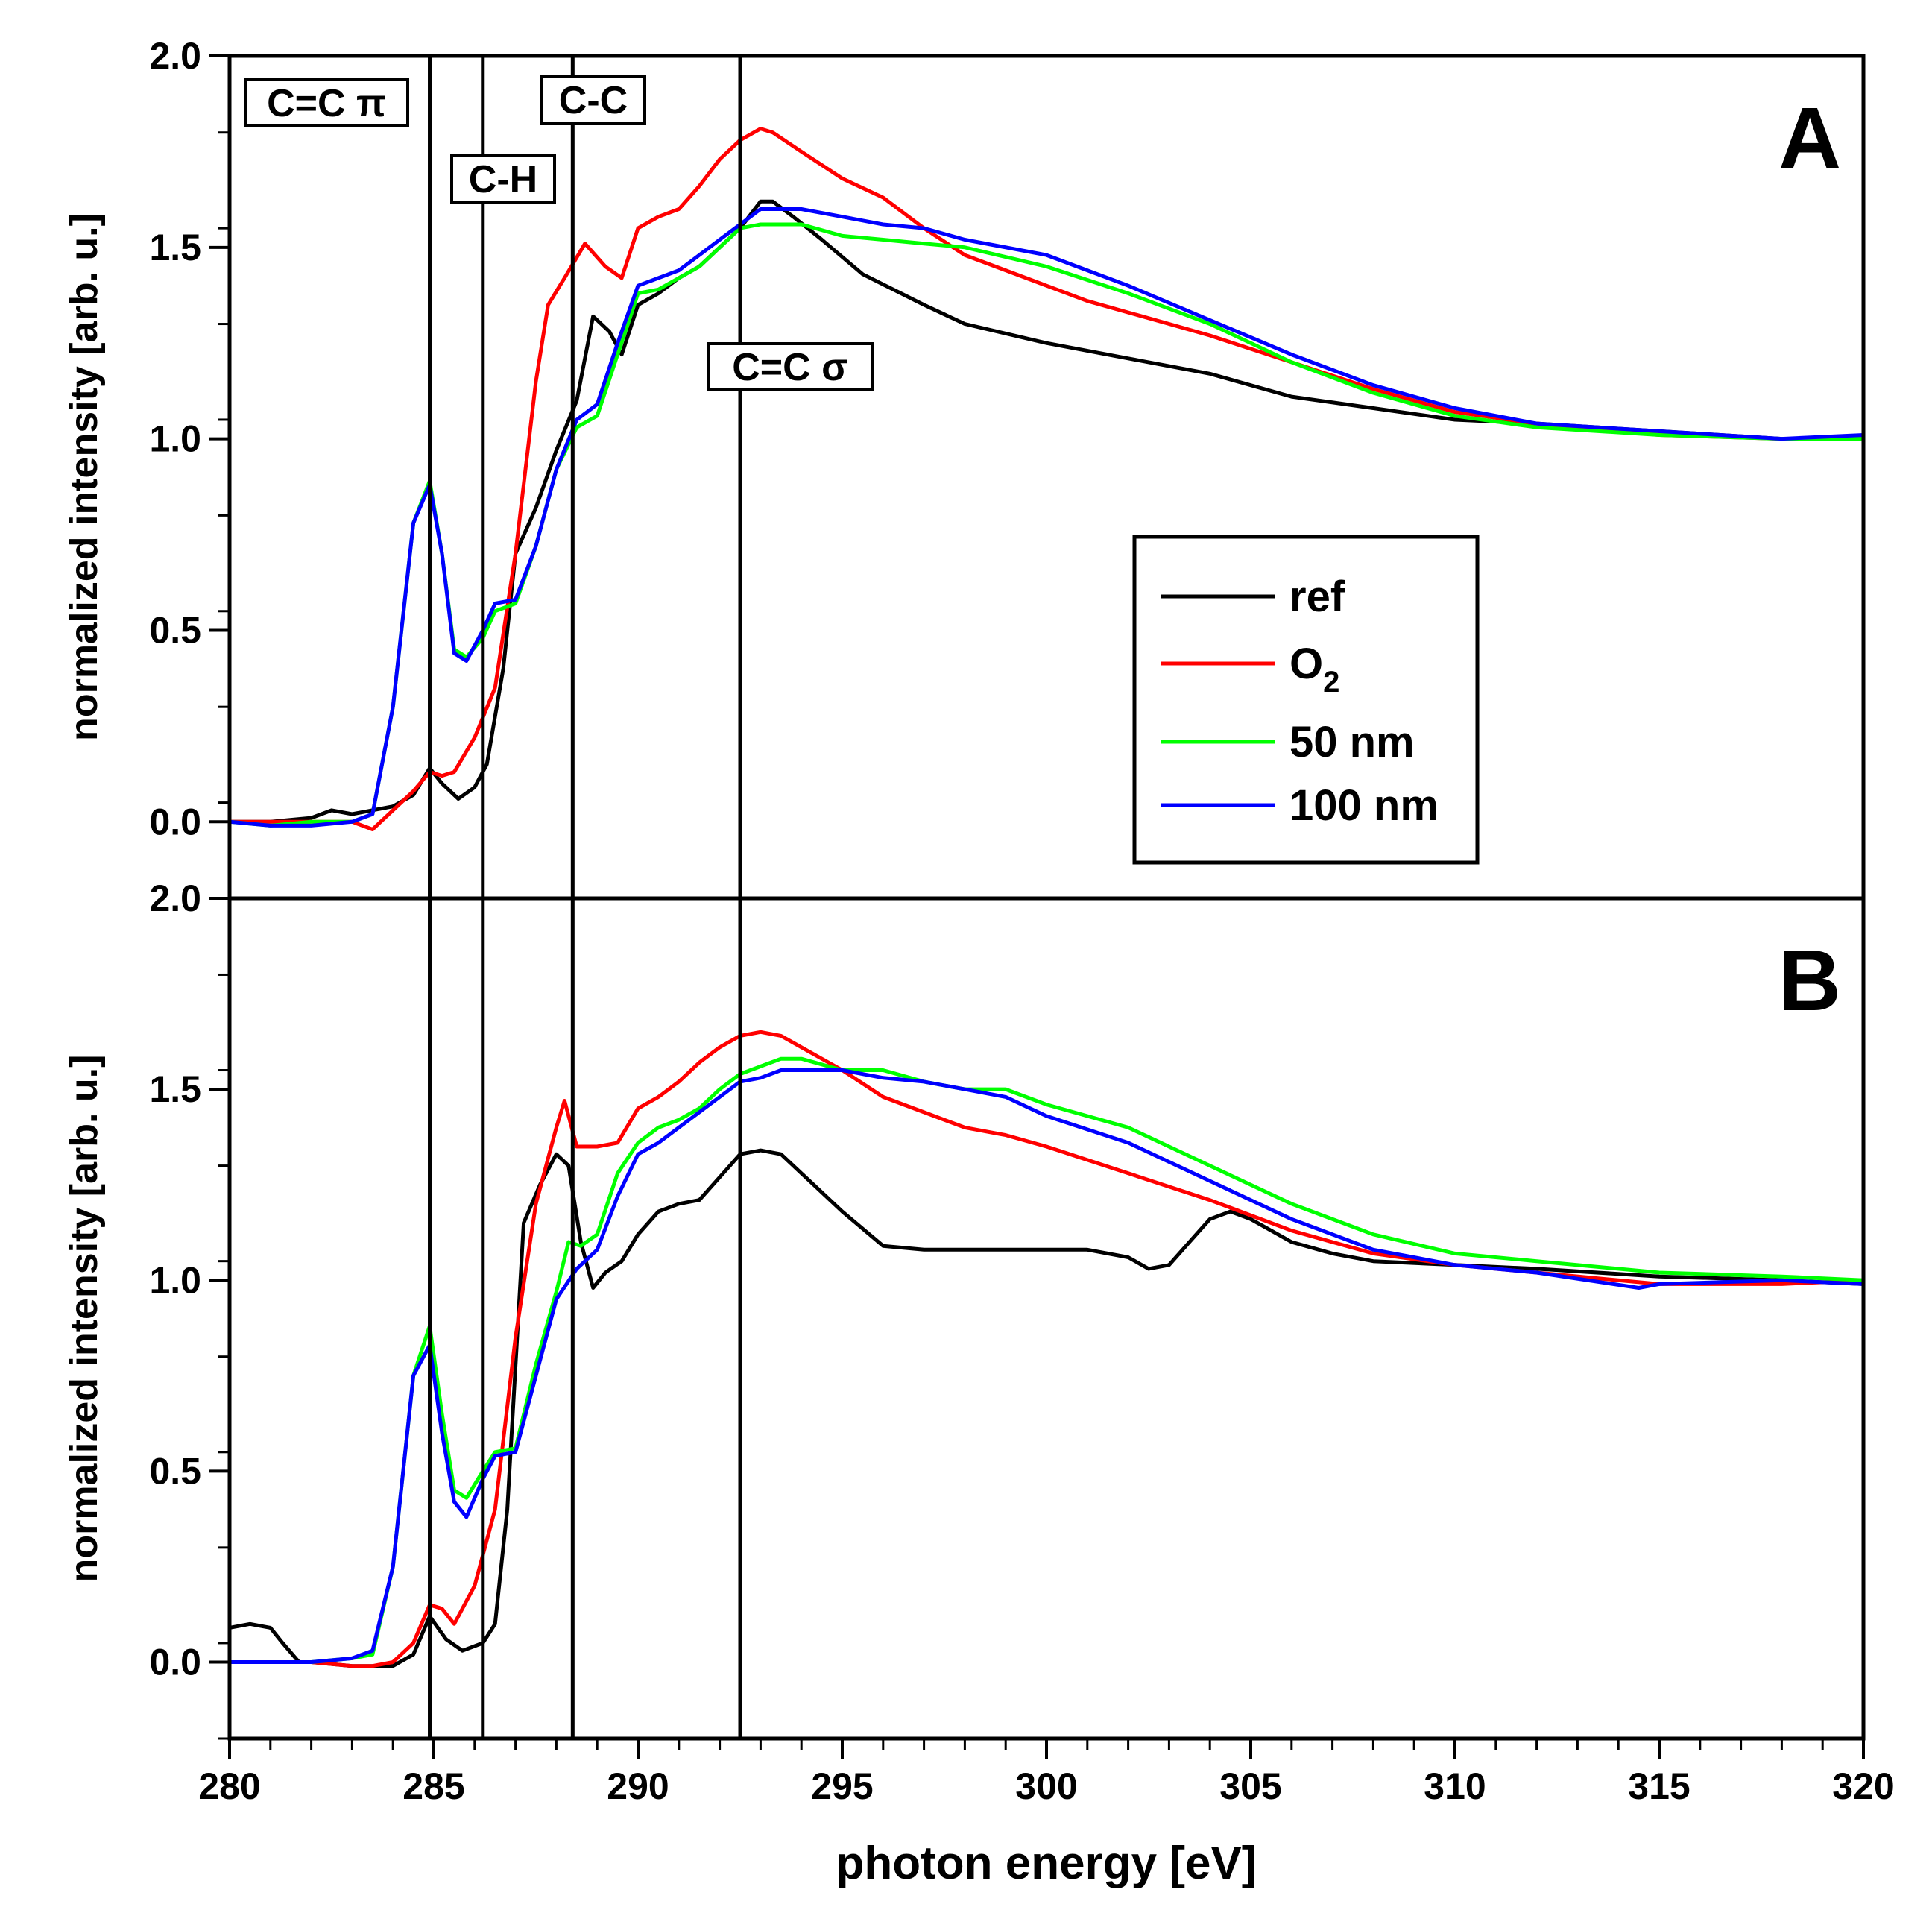  I want to click on annotation-label-2: C-C, so click(593, 100).